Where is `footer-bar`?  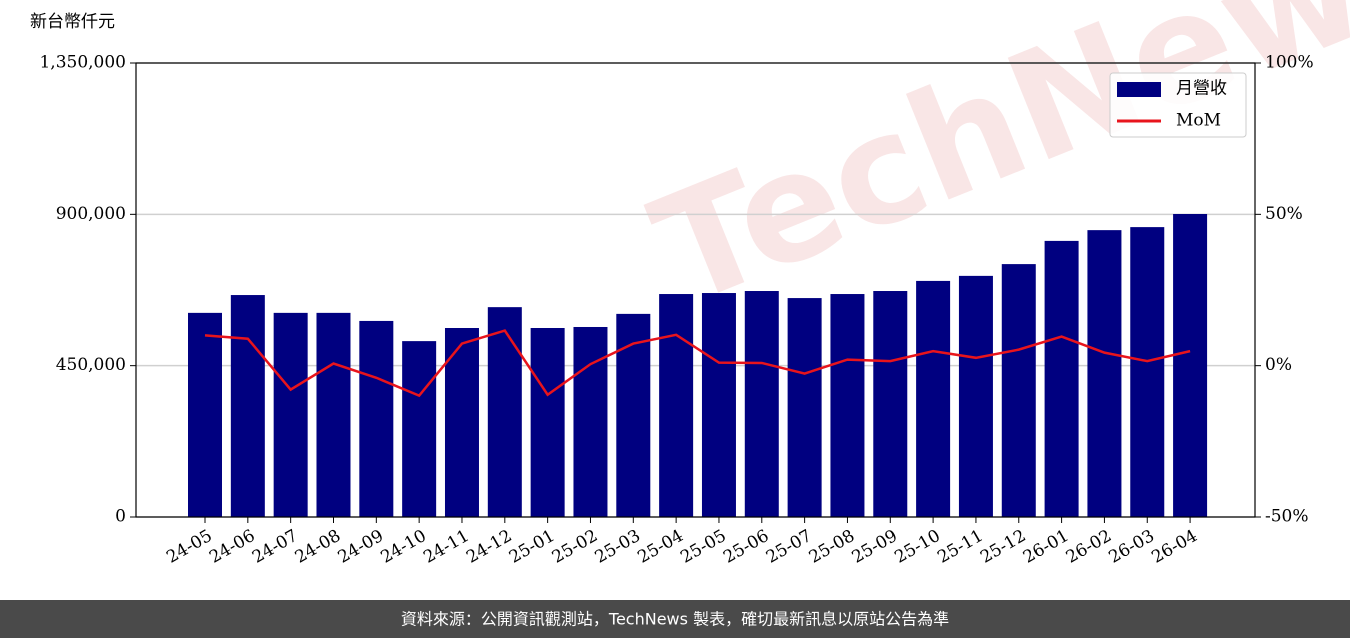
footer-bar is located at coordinates (675, 619).